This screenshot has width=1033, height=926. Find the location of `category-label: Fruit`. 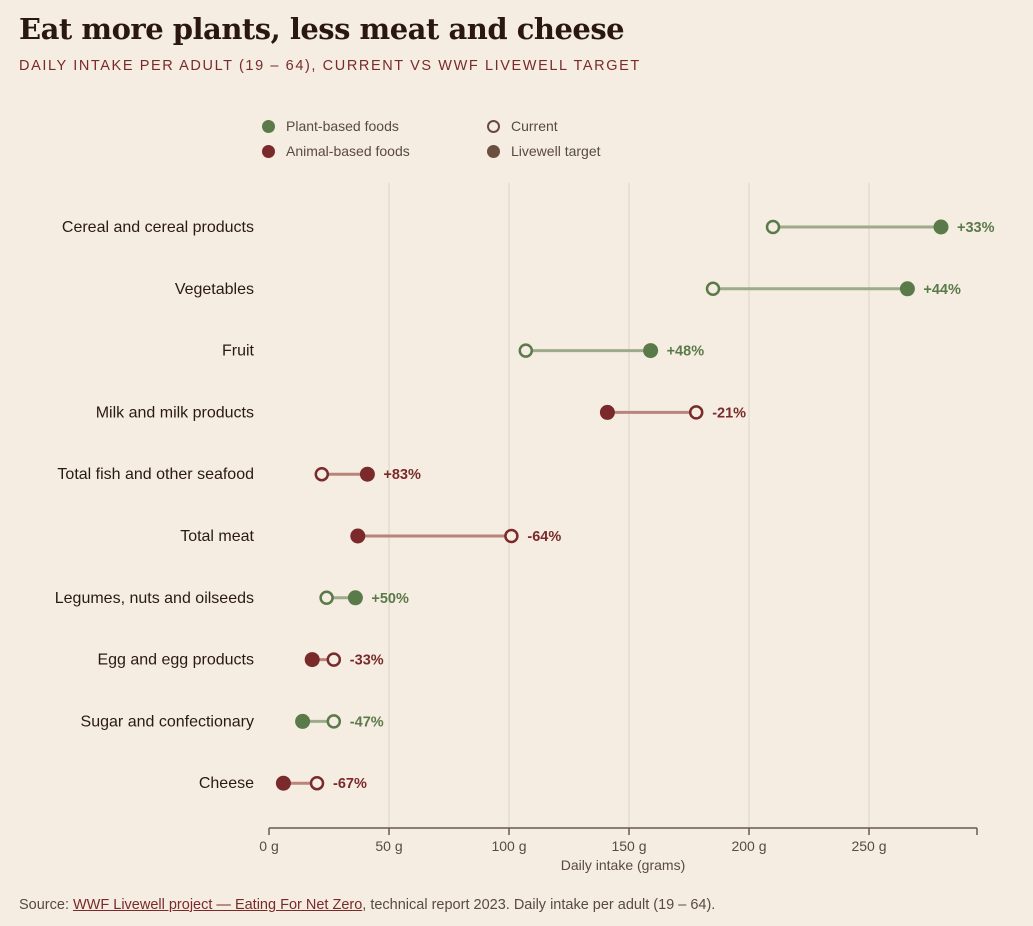

category-label: Fruit is located at coordinates (238, 351).